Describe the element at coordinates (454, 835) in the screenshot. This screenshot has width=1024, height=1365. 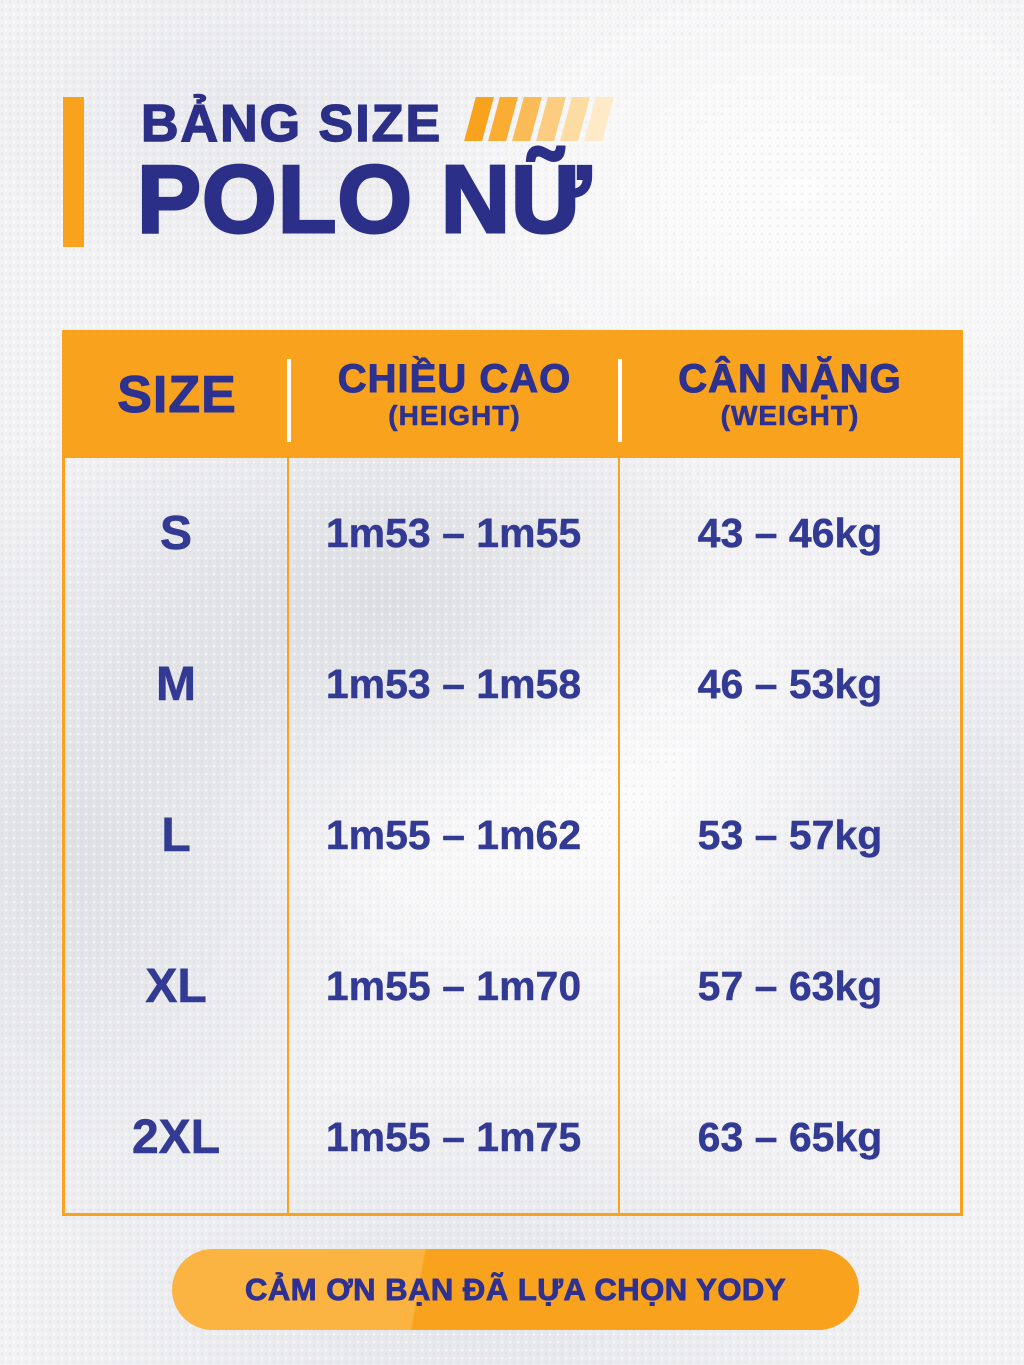
I see `height-cell: 1m55 – 1m62` at that location.